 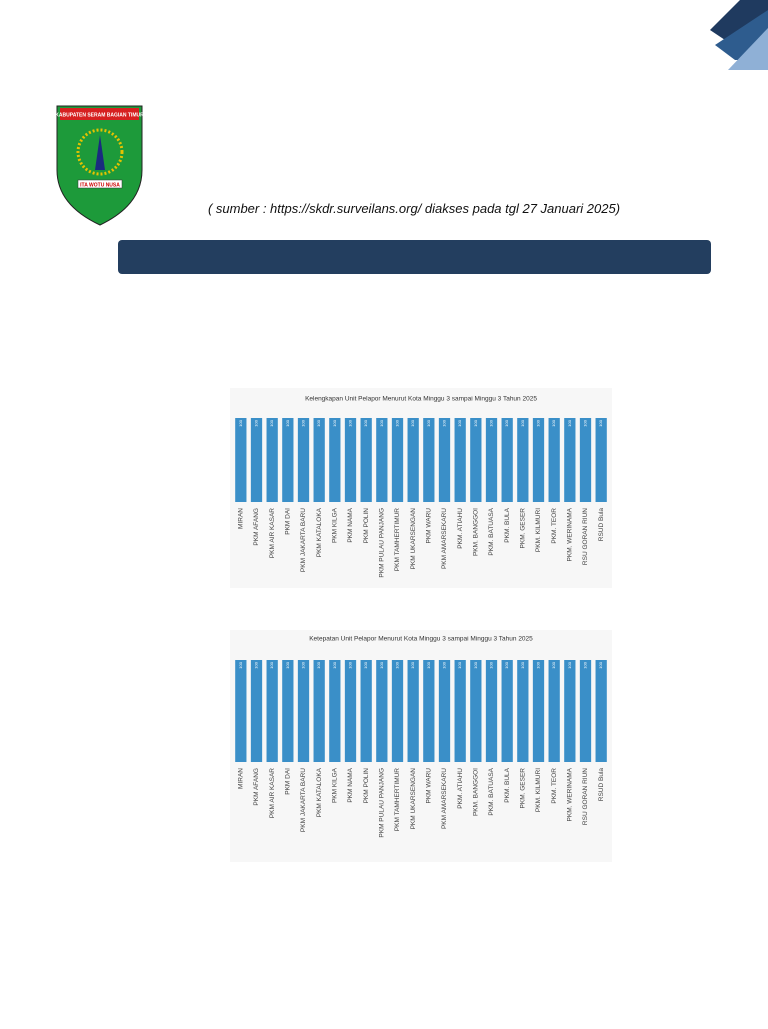 What do you see at coordinates (382, 543) in the screenshot?
I see `x-tick-label: PKM PULAU PANJANG` at bounding box center [382, 543].